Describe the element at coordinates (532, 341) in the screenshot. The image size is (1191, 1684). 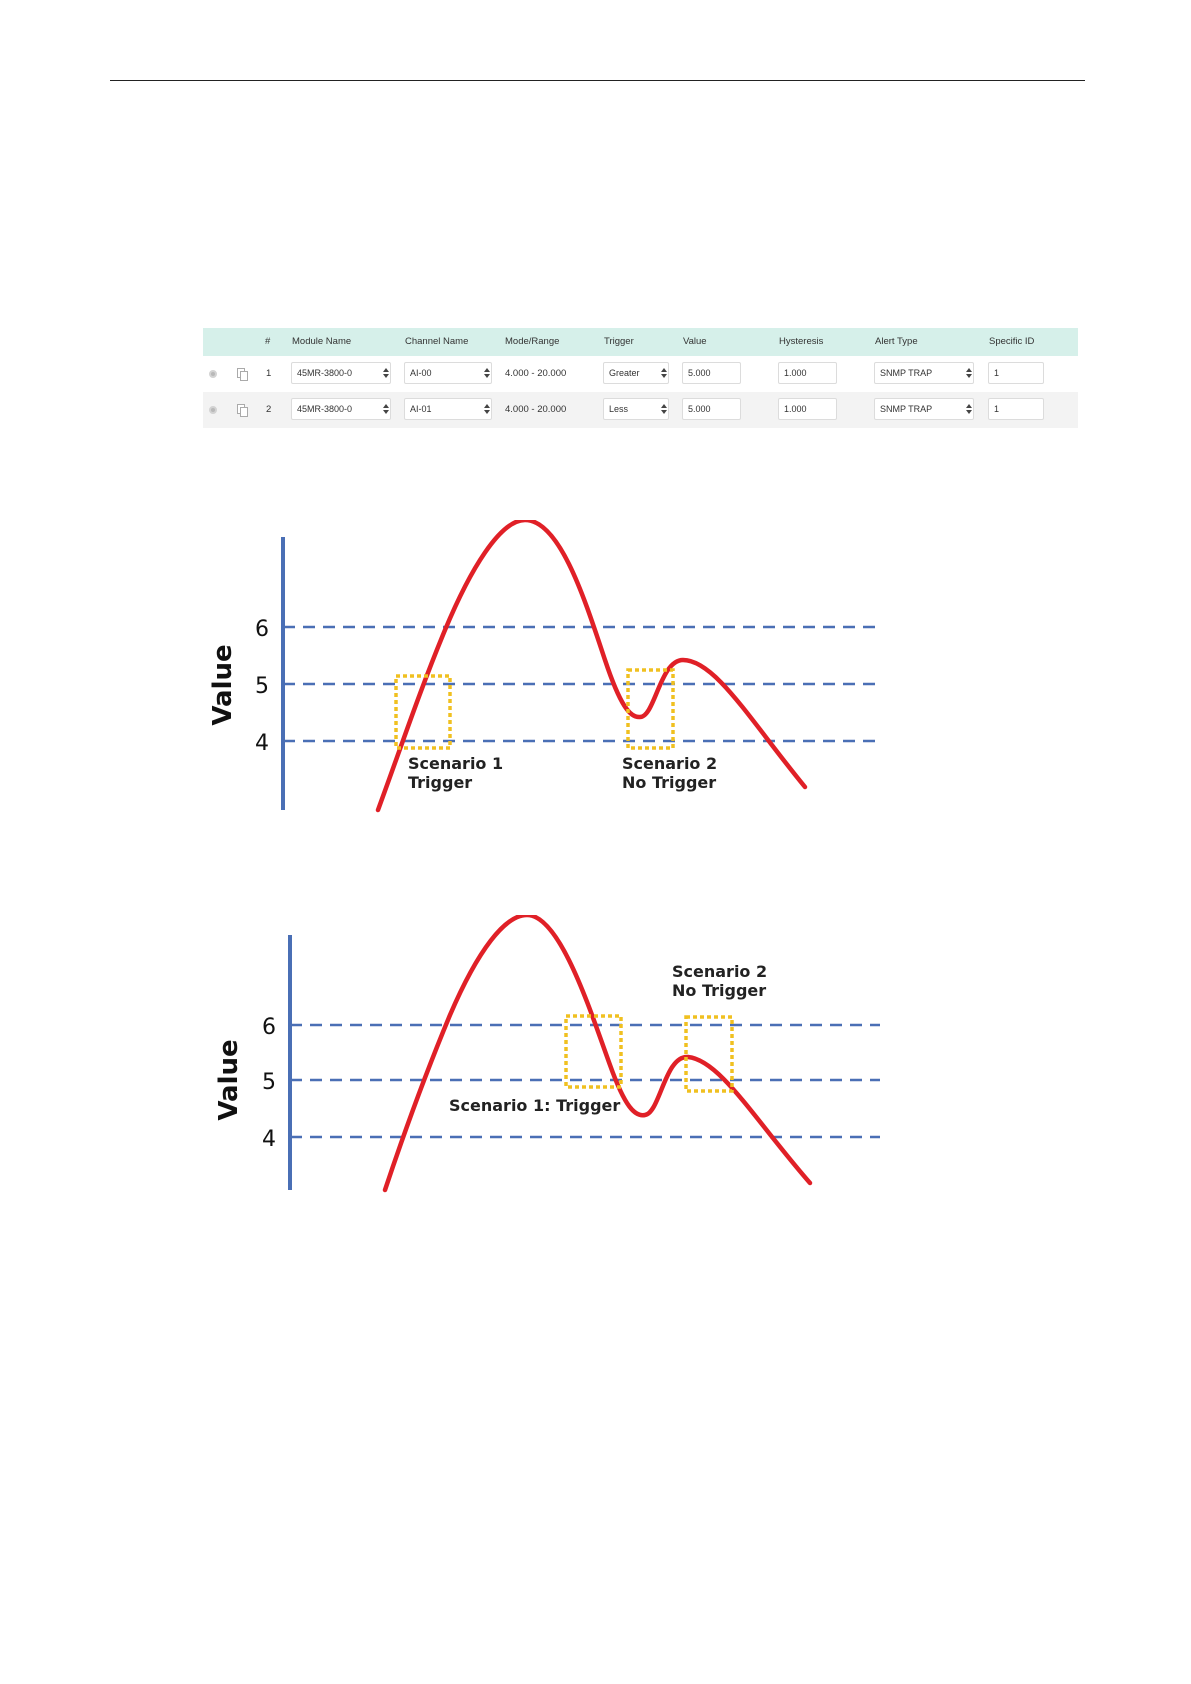
I see `header-mode-range: Mode/Range` at that location.